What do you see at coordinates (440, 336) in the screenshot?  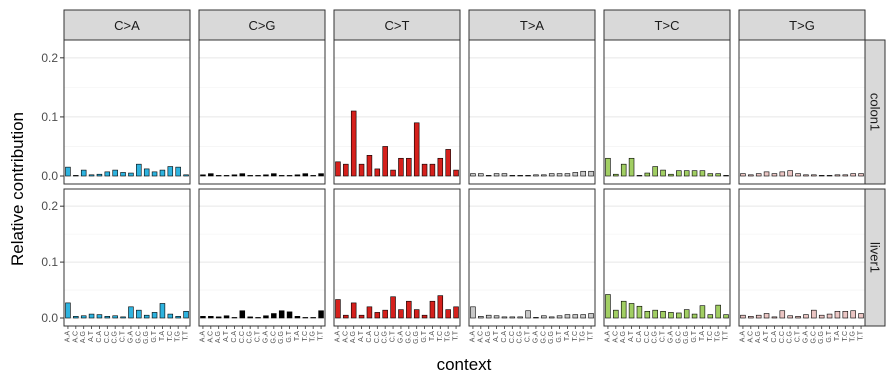 I see `x-tick-label: T.C` at bounding box center [440, 336].